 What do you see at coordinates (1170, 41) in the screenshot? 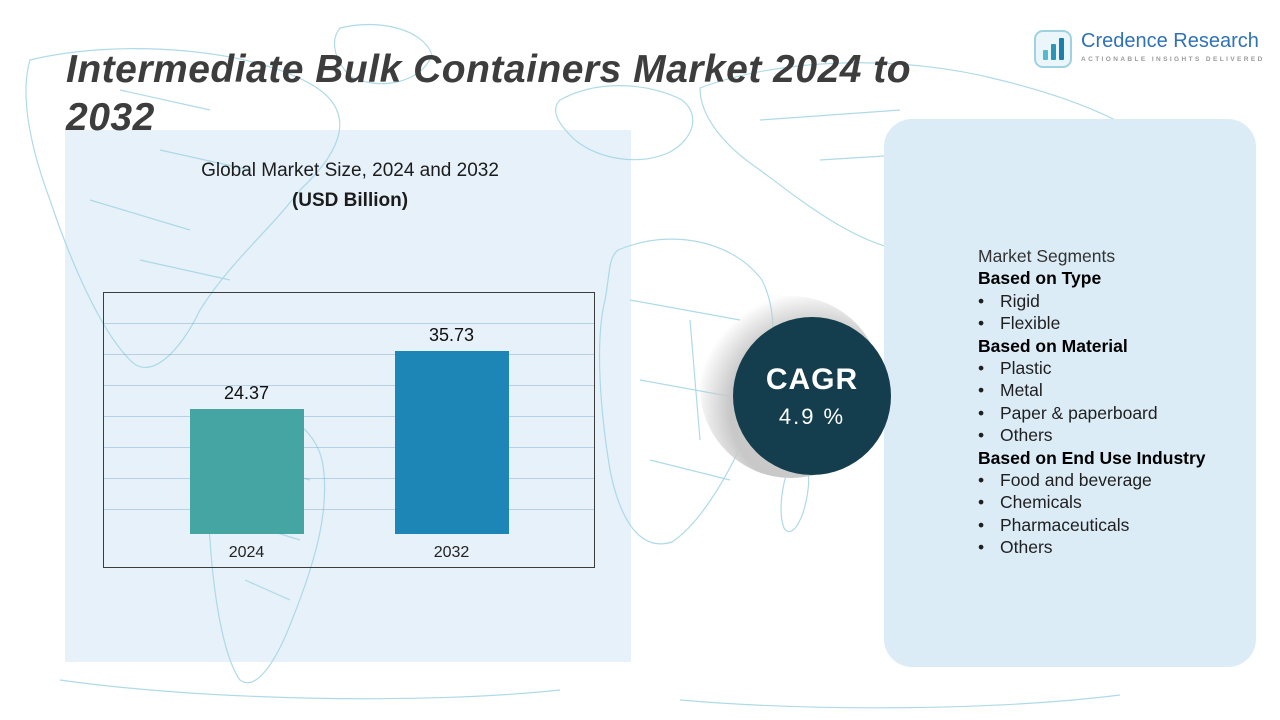
I see `logo-name: Credence Research` at bounding box center [1170, 41].